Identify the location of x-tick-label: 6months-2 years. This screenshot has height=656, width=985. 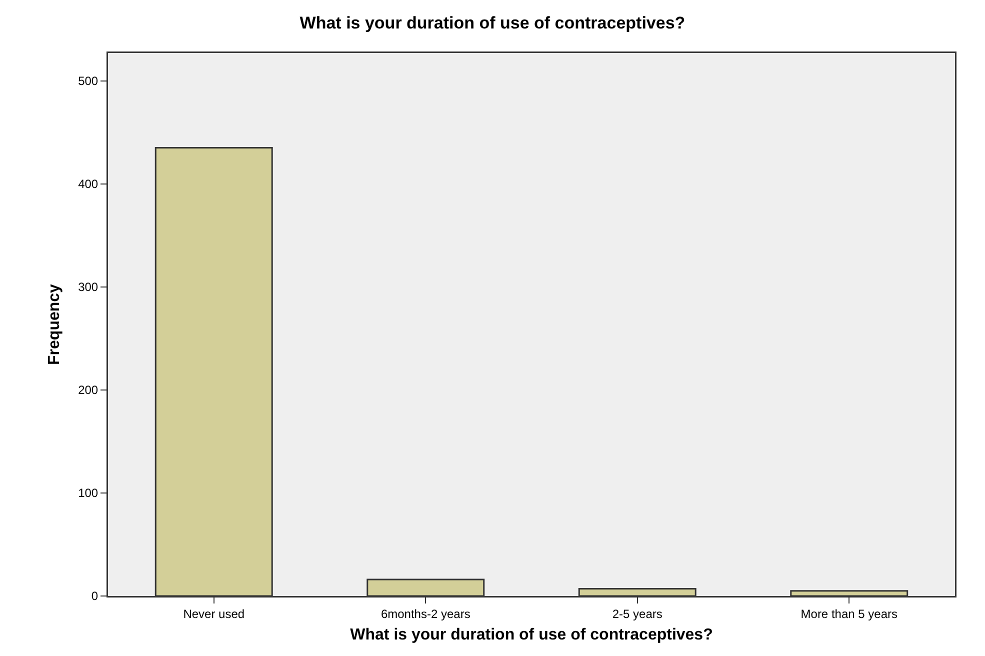
(425, 613).